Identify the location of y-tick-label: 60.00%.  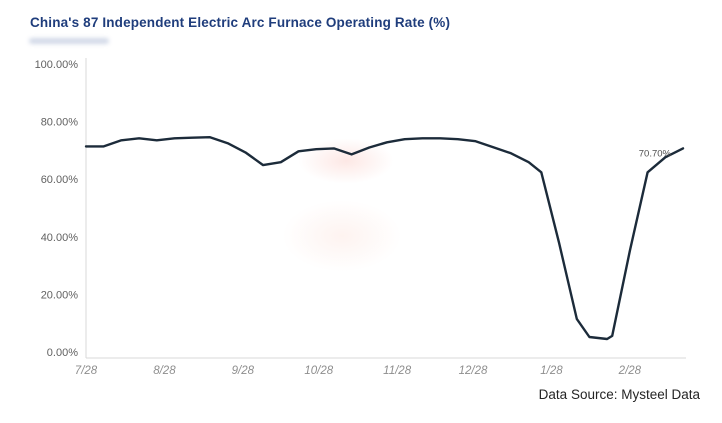
(60, 180).